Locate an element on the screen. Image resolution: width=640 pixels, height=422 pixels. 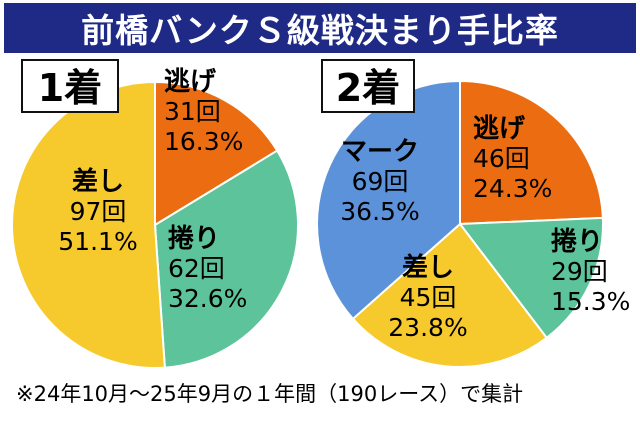
badge-1st-box is located at coordinates (70, 86).